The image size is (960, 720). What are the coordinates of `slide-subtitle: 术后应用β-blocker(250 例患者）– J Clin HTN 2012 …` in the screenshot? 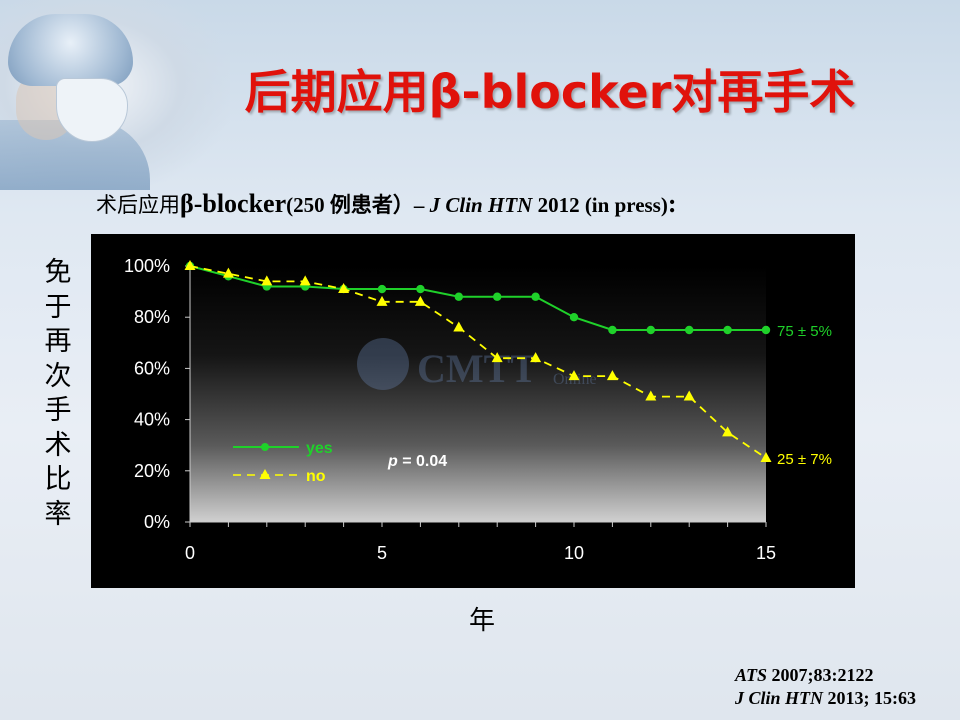 It's located at (386, 204).